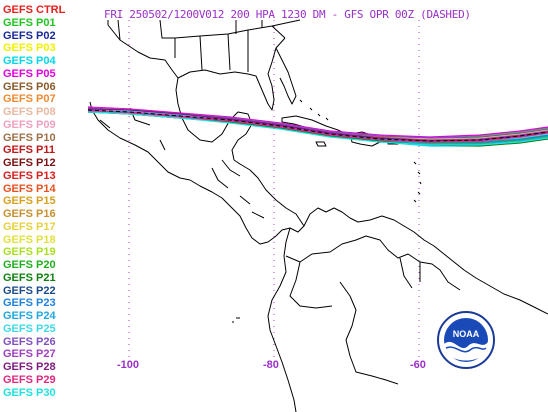 The image size is (548, 412). Describe the element at coordinates (418, 365) in the screenshot. I see `lon-label-60w: -60` at that location.